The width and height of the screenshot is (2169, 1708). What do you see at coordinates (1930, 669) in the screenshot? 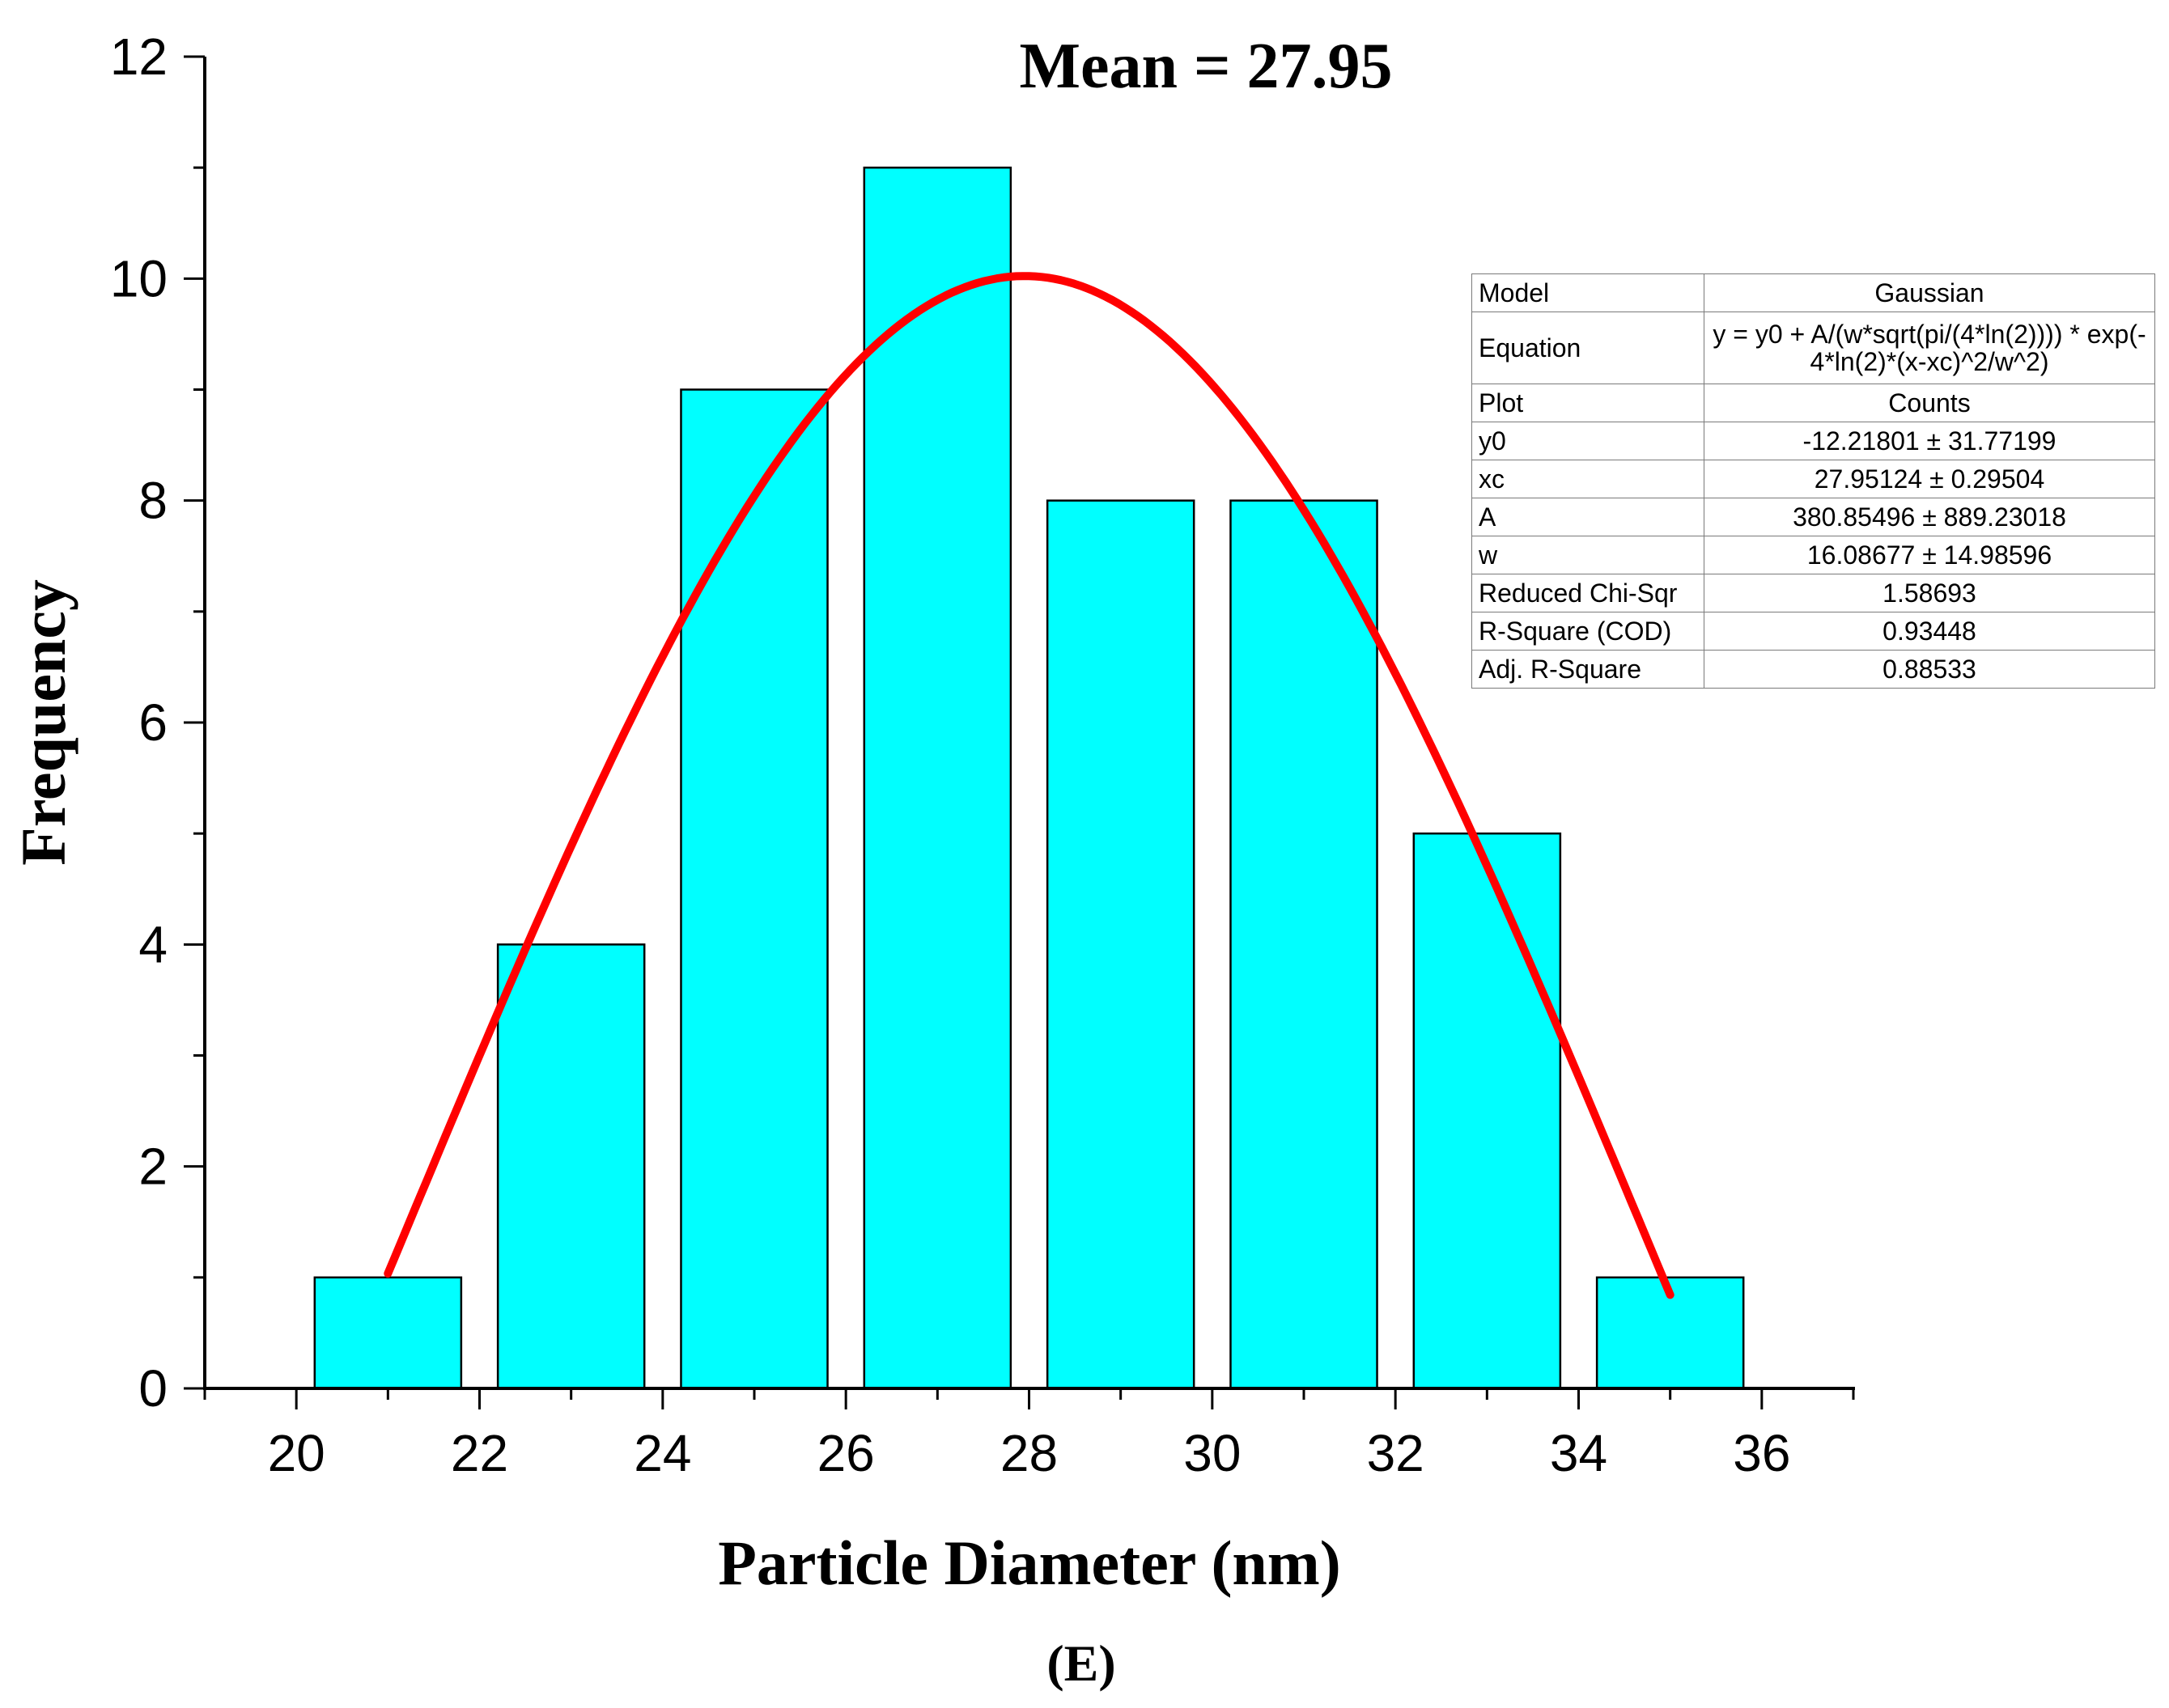
I see `fit-table-value: 0.88533` at bounding box center [1930, 669].